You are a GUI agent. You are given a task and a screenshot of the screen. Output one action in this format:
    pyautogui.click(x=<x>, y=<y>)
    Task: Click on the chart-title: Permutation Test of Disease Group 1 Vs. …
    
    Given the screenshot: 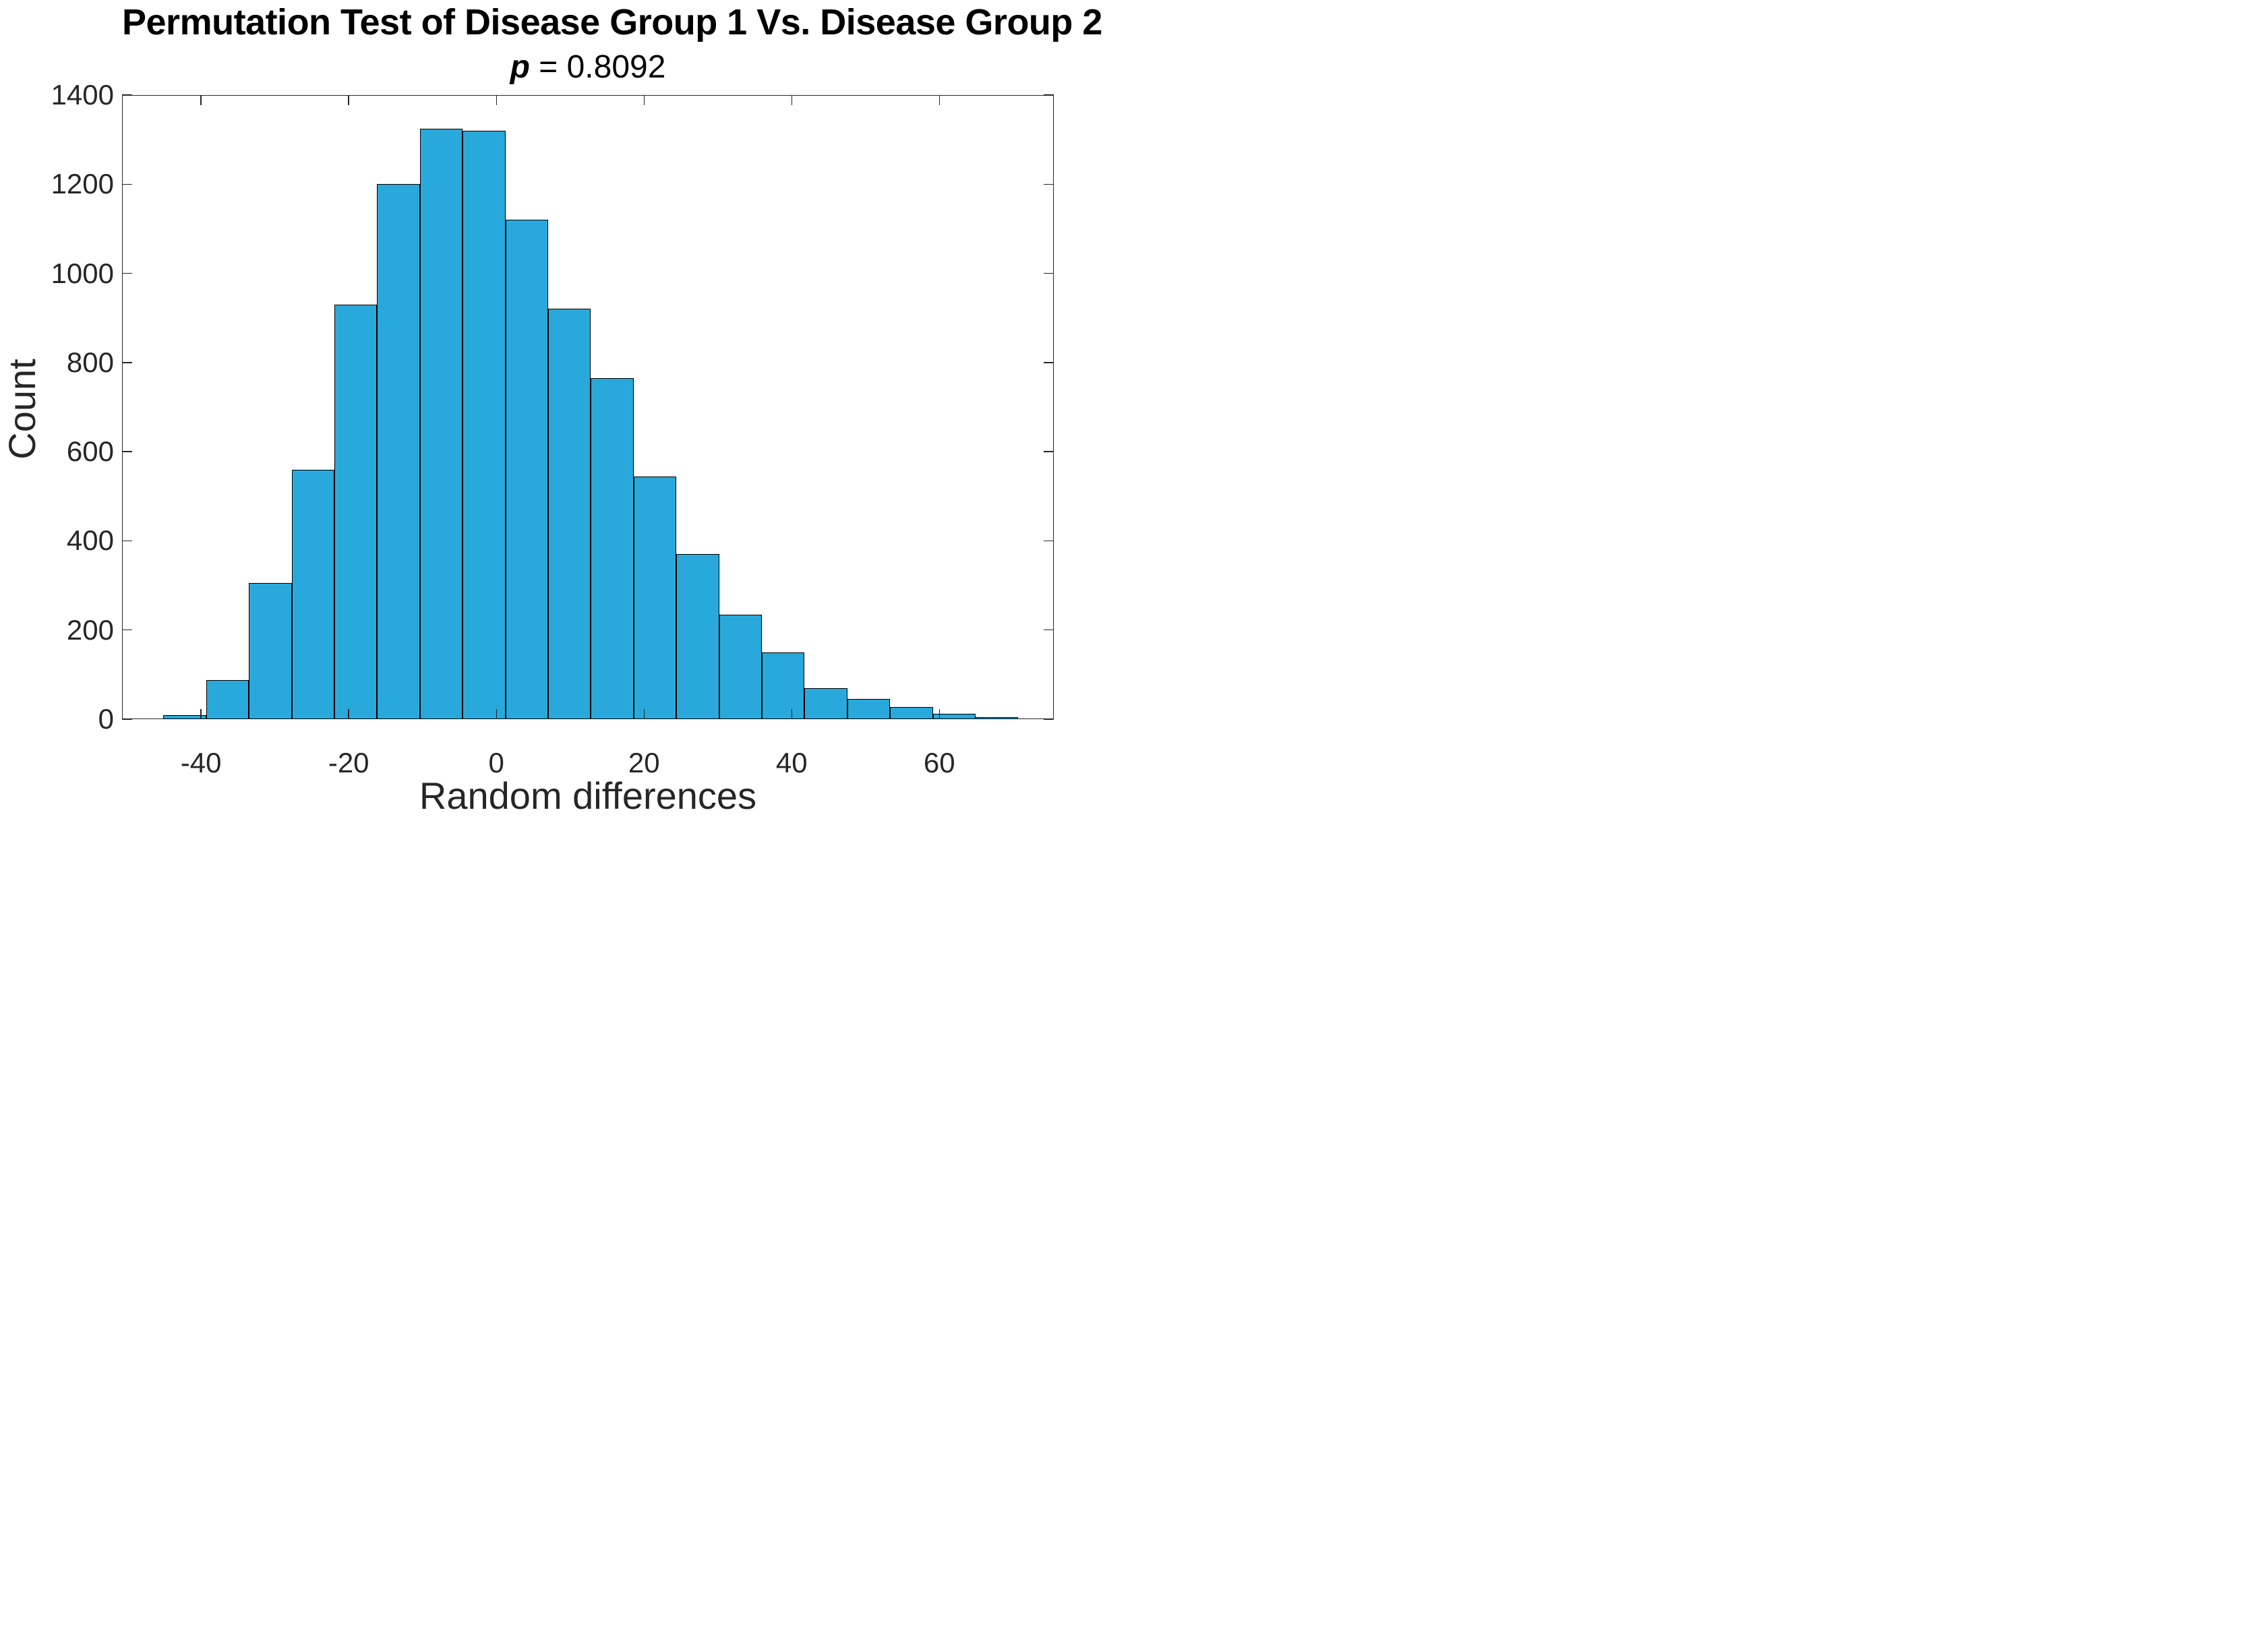 What is the action you would take?
    pyautogui.click(x=612, y=22)
    